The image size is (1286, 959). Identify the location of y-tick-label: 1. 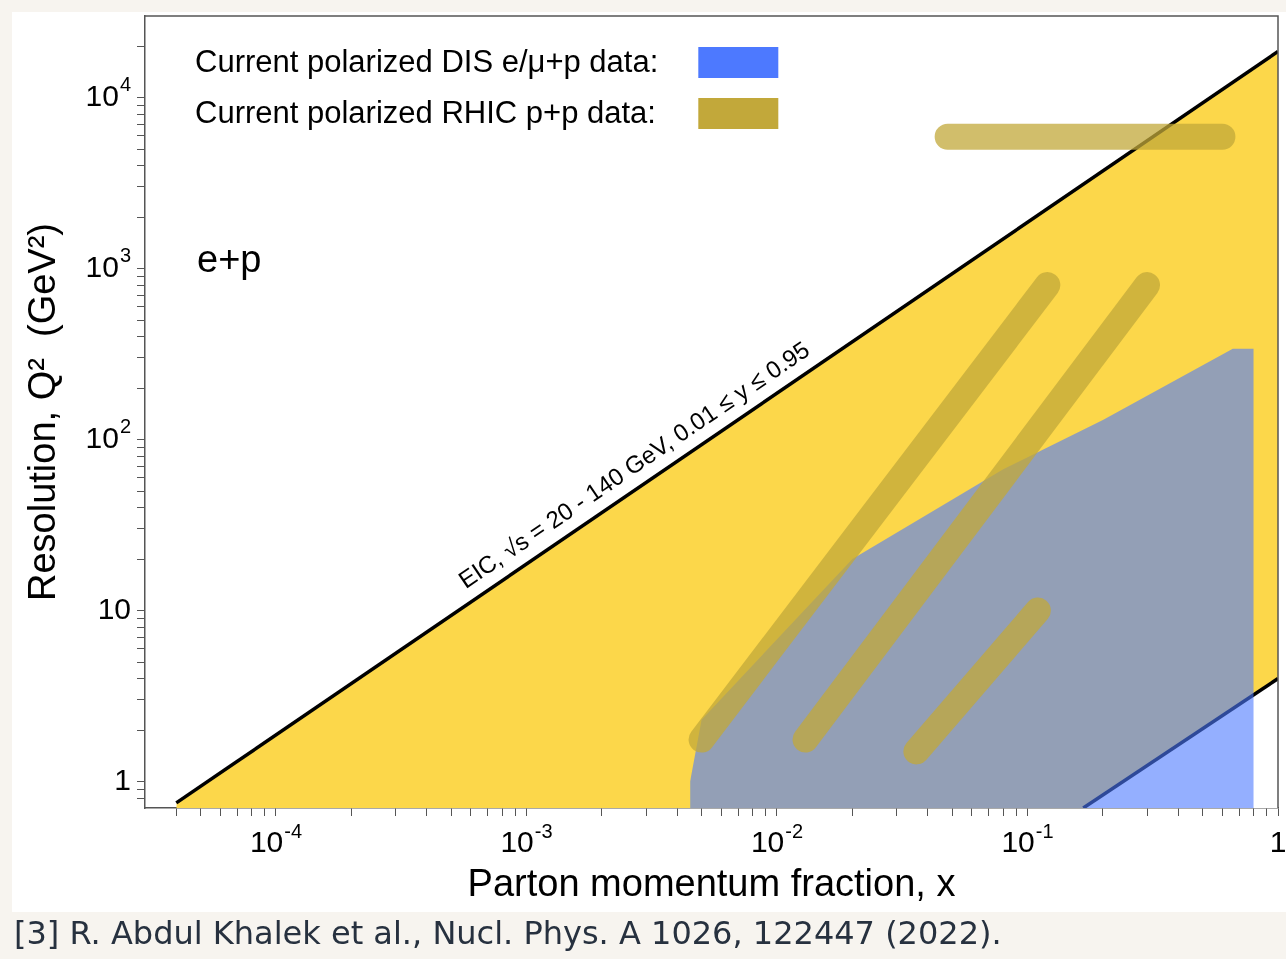
(122, 779).